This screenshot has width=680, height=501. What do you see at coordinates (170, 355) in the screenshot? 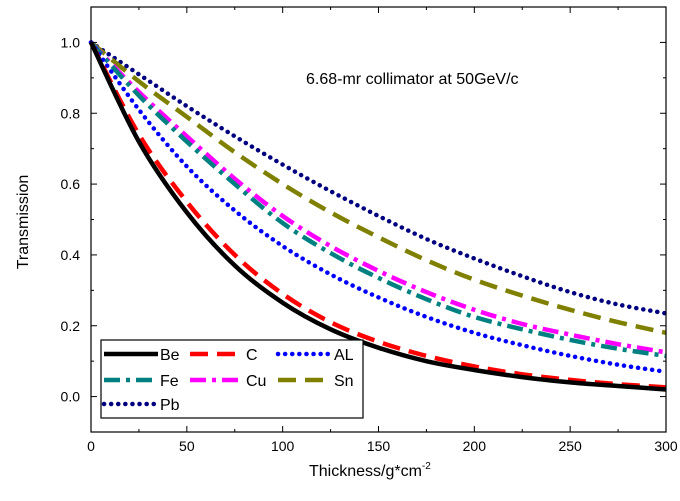
I see `legend-label-be: Be` at bounding box center [170, 355].